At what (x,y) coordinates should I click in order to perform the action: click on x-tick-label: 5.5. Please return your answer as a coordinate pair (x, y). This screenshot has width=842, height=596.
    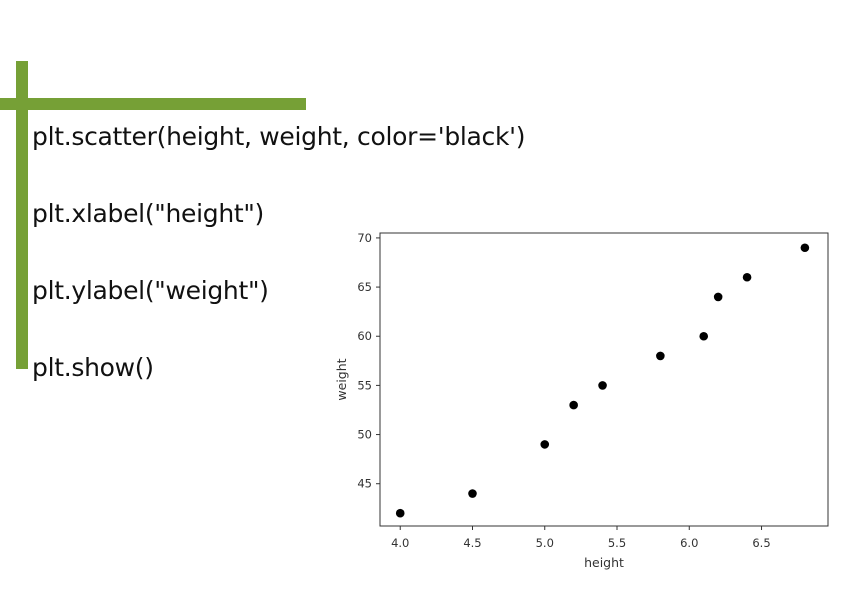
    Looking at the image, I should click on (617, 543).